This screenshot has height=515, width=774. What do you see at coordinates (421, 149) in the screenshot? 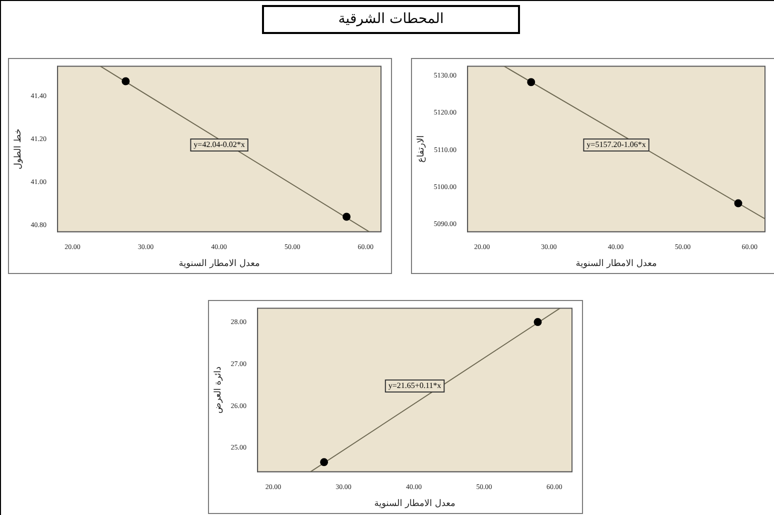
I see `y-axis-title: الارتفاع` at bounding box center [421, 149].